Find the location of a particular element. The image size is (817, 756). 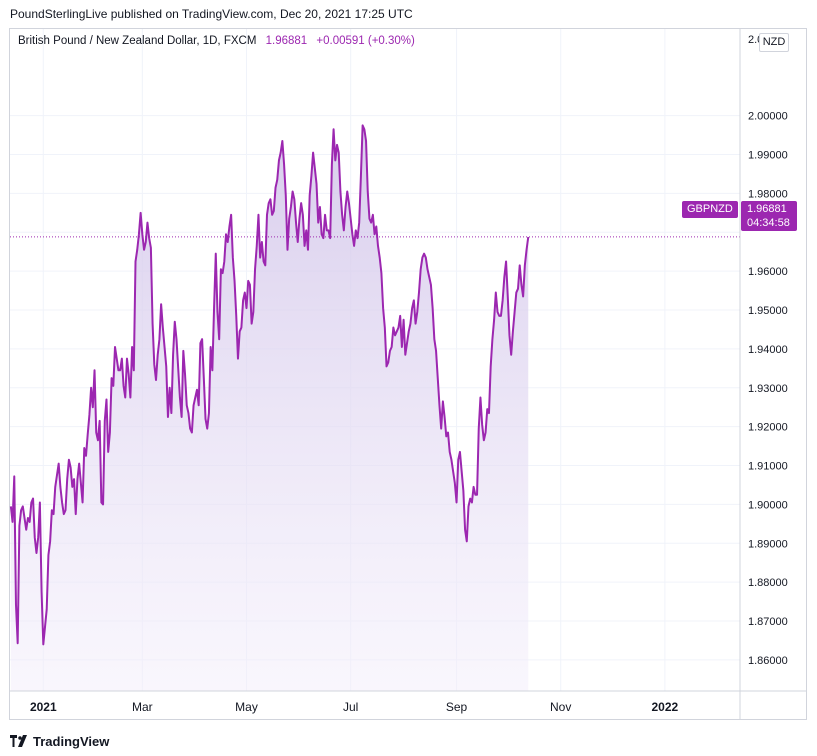

bar-countdown: 04:34:58 is located at coordinates (768, 223).